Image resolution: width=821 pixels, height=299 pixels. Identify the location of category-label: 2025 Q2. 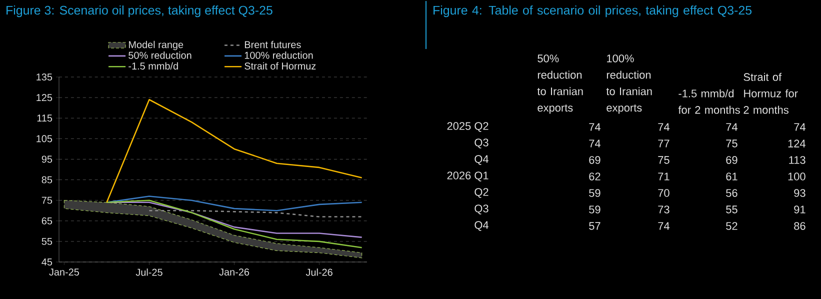
(467, 127).